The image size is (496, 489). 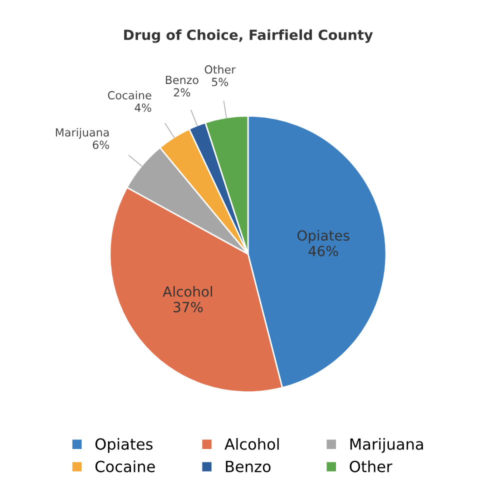 I want to click on data-label: 46%, so click(x=323, y=251).